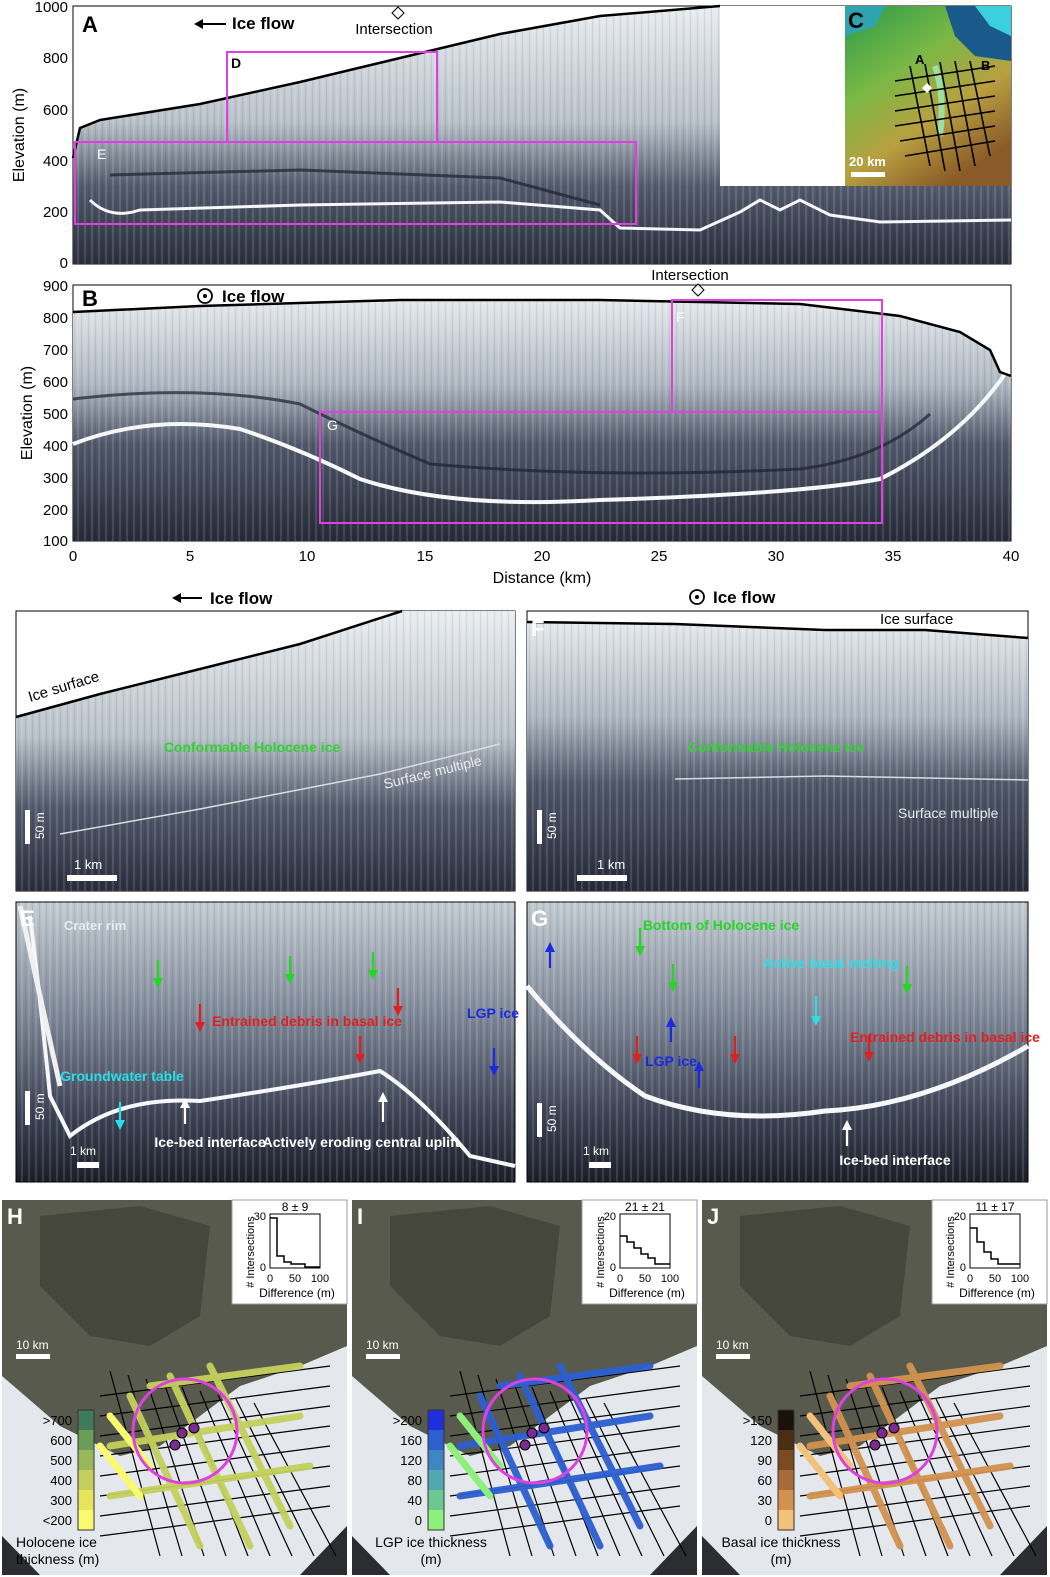 Image resolution: width=1050 pixels, height=1577 pixels. I want to click on j-legend-tick: 60, so click(765, 1480).